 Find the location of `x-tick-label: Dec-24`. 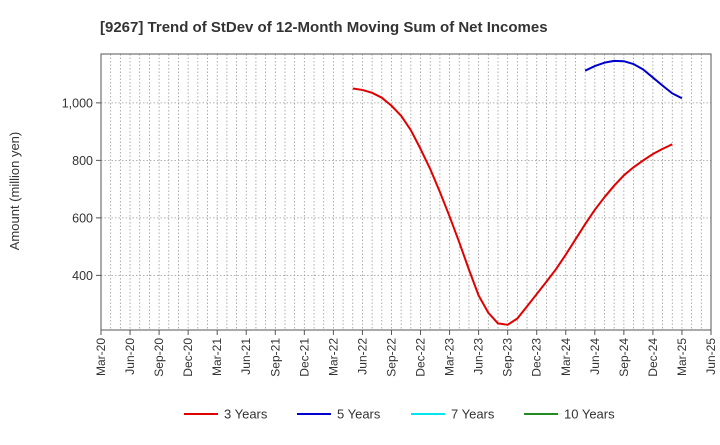

x-tick-label: Dec-24 is located at coordinates (653, 357).